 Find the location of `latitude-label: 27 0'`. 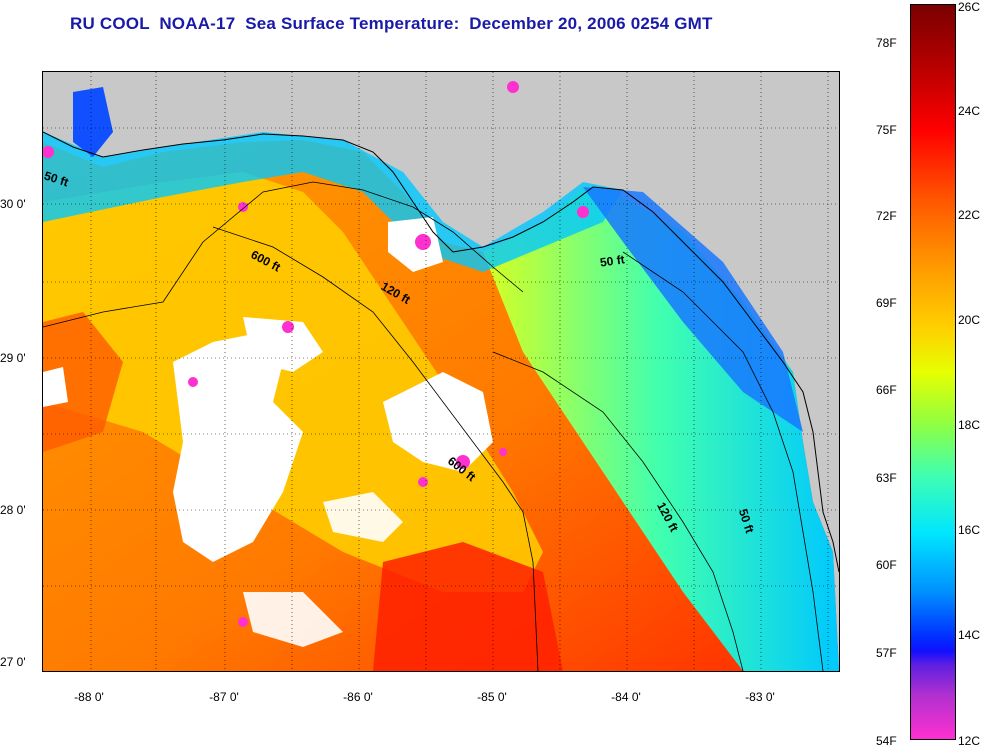

latitude-label: 27 0' is located at coordinates (13, 662).